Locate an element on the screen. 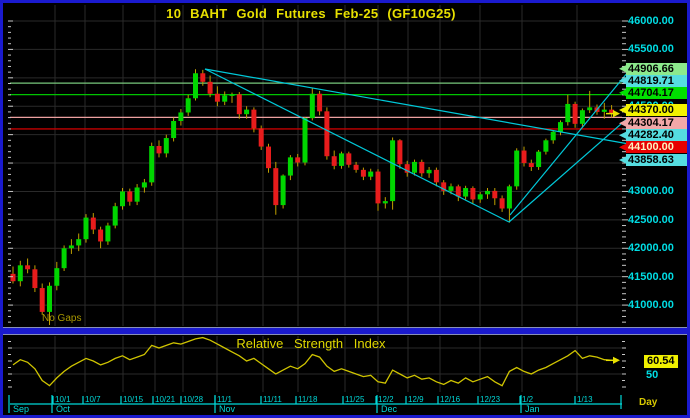 The height and width of the screenshot is (418, 690). week-tick-label: 12/16 is located at coordinates (450, 399).